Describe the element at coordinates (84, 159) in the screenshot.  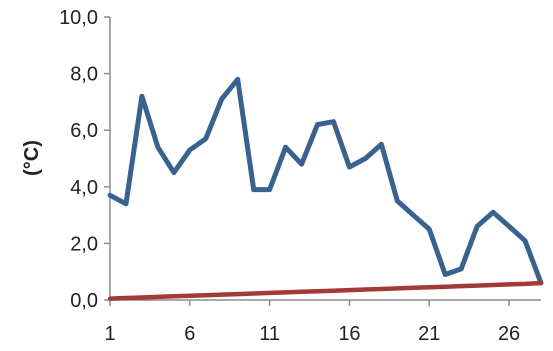
I see `y-ticks: 0,0 2,0 4,0 6,0 8,0 10,0` at that location.